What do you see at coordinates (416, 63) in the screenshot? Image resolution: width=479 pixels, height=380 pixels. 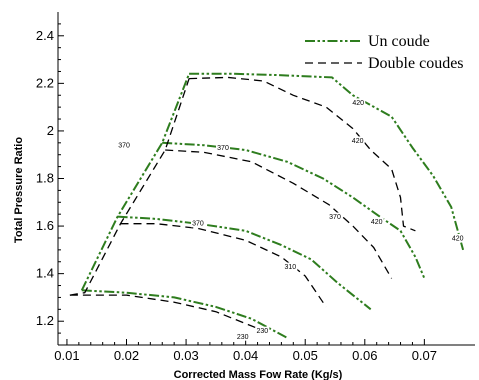 I see `legend-label-double-coudes: Double coudes` at bounding box center [416, 63].